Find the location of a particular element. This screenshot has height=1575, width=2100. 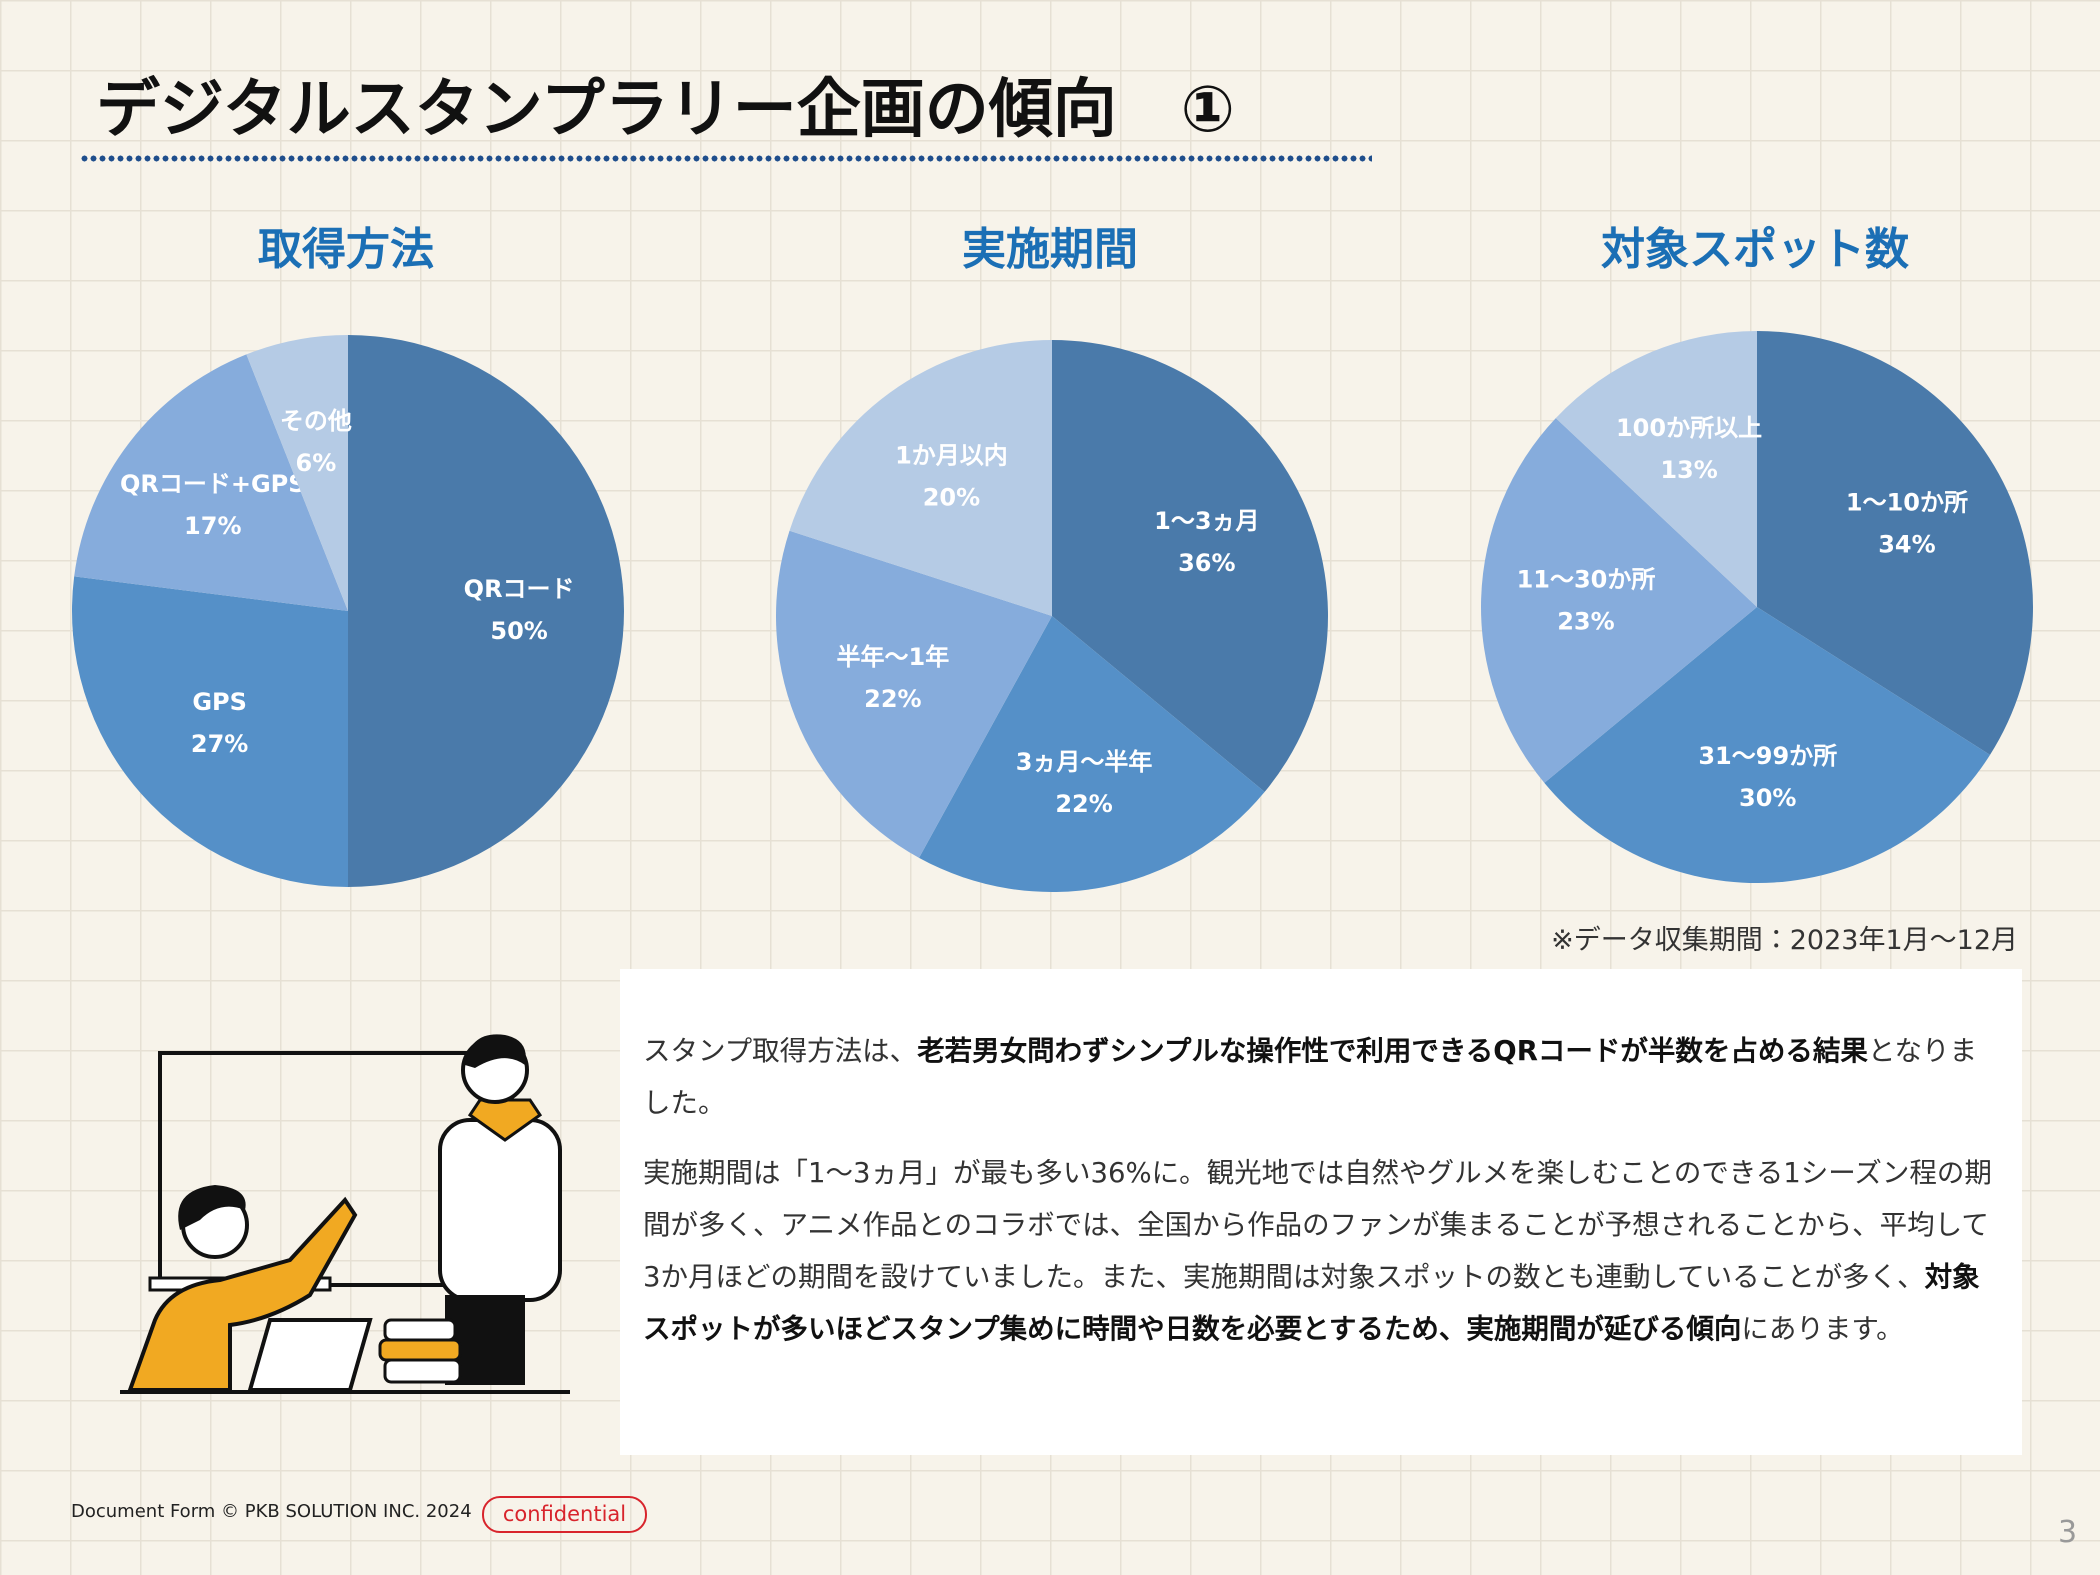

woman-hair is located at coordinates (212, 1207).